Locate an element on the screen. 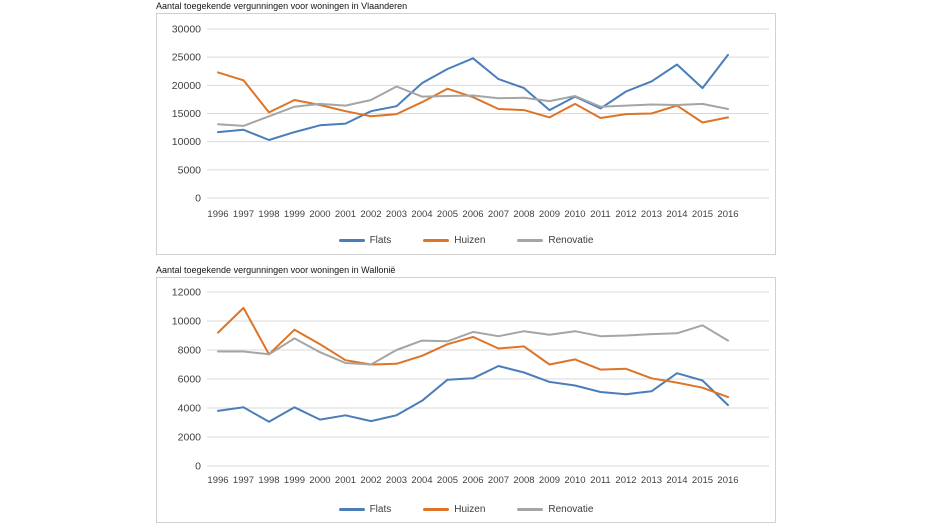  y-tick-label: 5000 is located at coordinates (190, 170).